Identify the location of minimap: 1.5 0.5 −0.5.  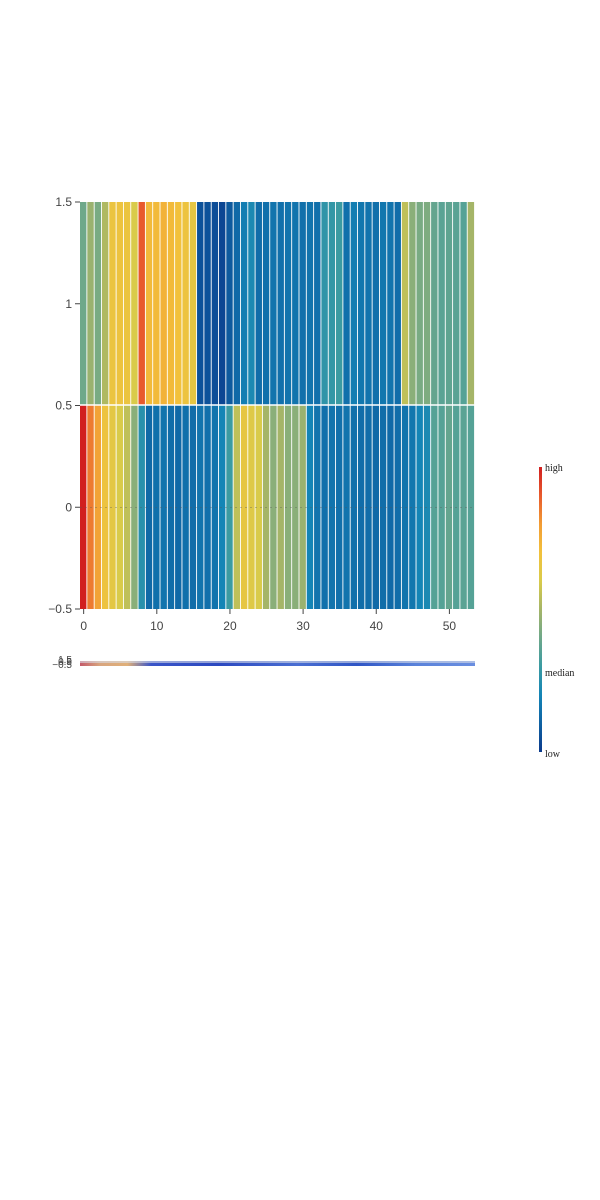
(263, 663).